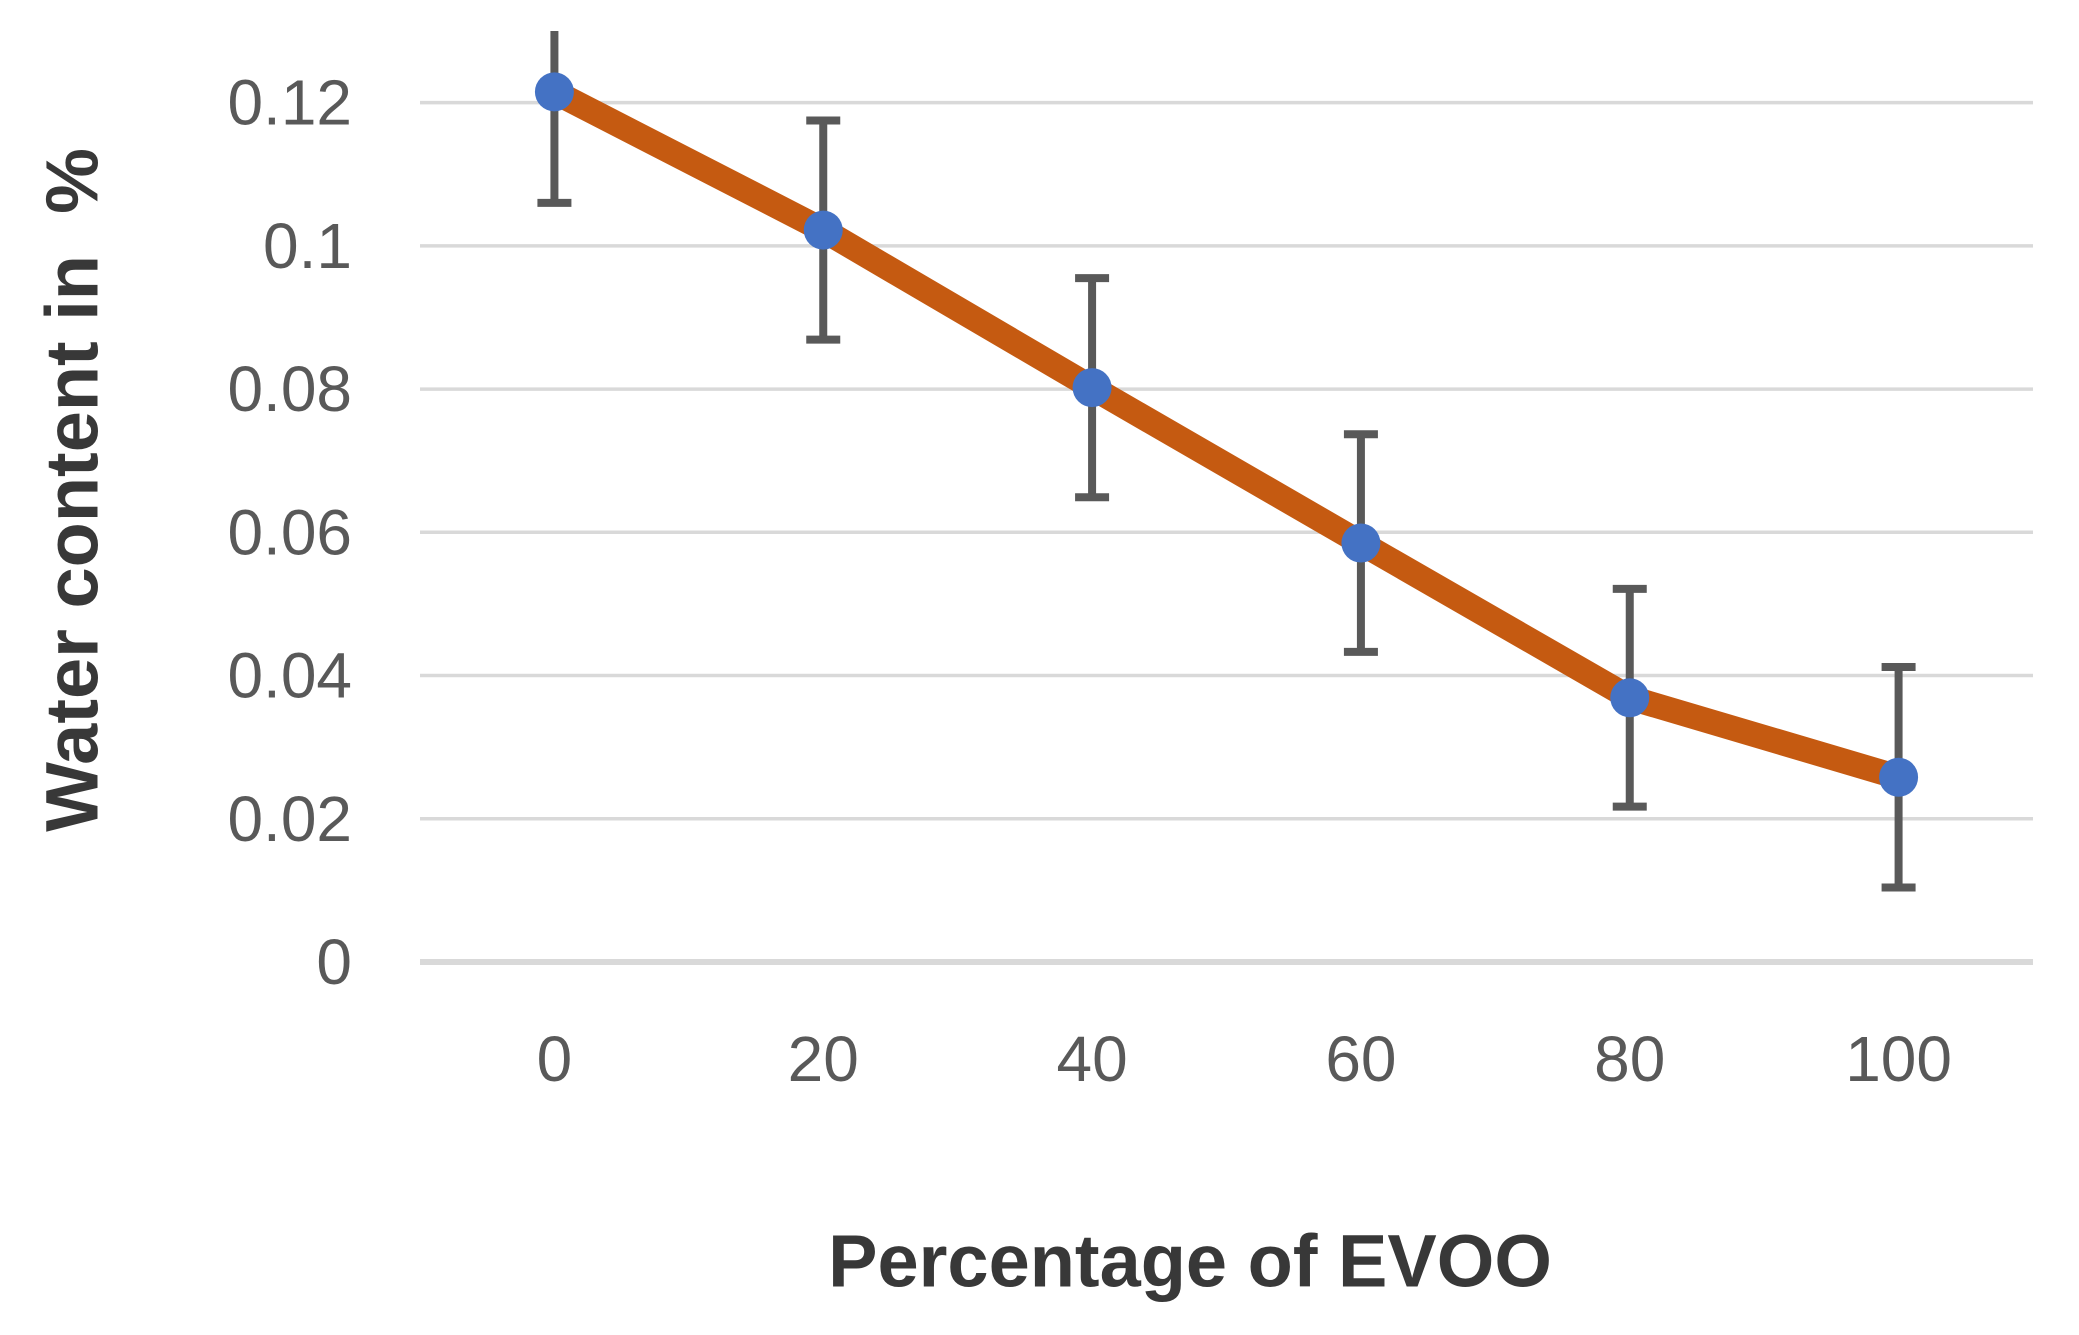 Image resolution: width=2079 pixels, height=1335 pixels. Describe the element at coordinates (334, 962) in the screenshot. I see `y-tick-label: 0` at that location.